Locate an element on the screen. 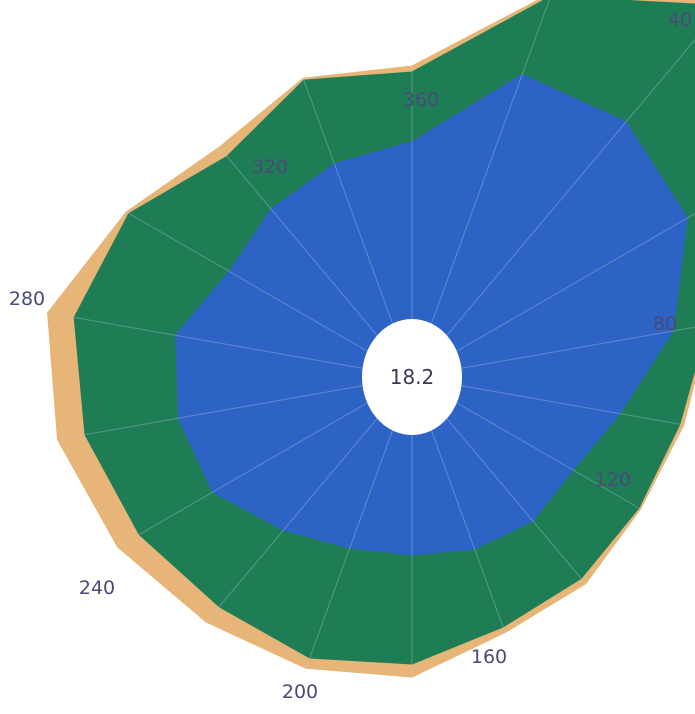  direction-label-80: 80 is located at coordinates (665, 324).